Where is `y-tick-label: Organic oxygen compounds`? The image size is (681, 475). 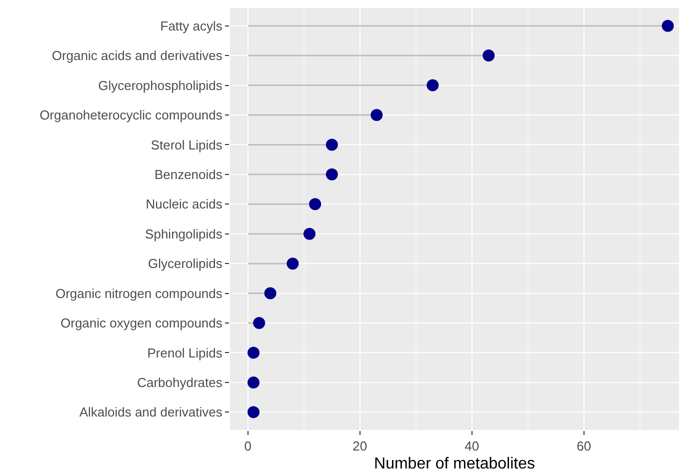 y-tick-label: Organic oxygen compounds is located at coordinates (141, 323).